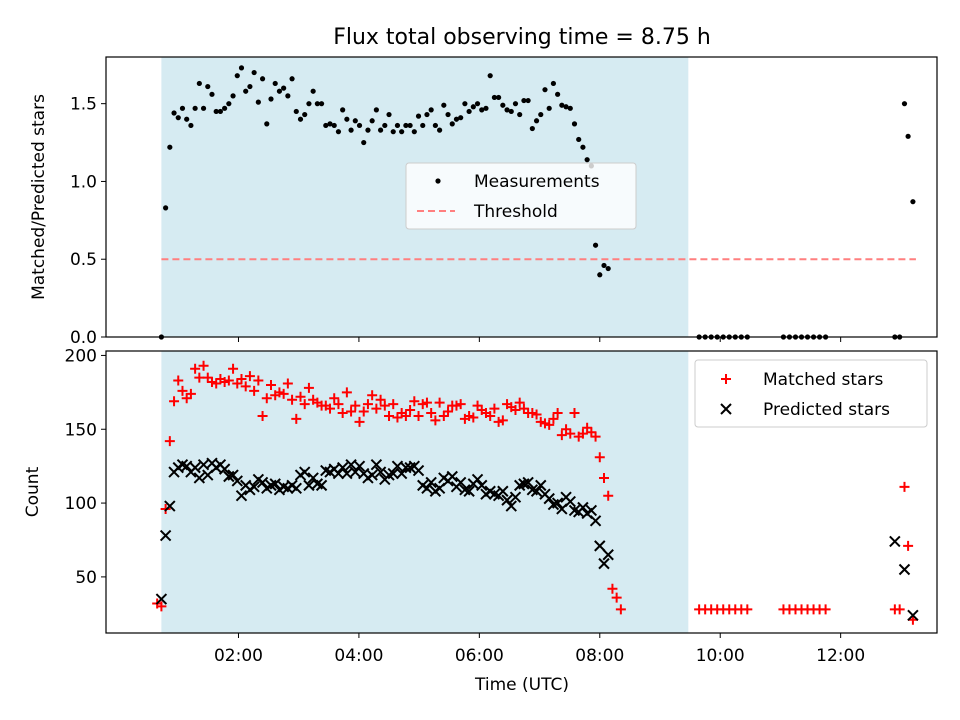 This screenshot has width=960, height=720. Describe the element at coordinates (599, 656) in the screenshot. I see `x-tick-label: 08:00` at that location.